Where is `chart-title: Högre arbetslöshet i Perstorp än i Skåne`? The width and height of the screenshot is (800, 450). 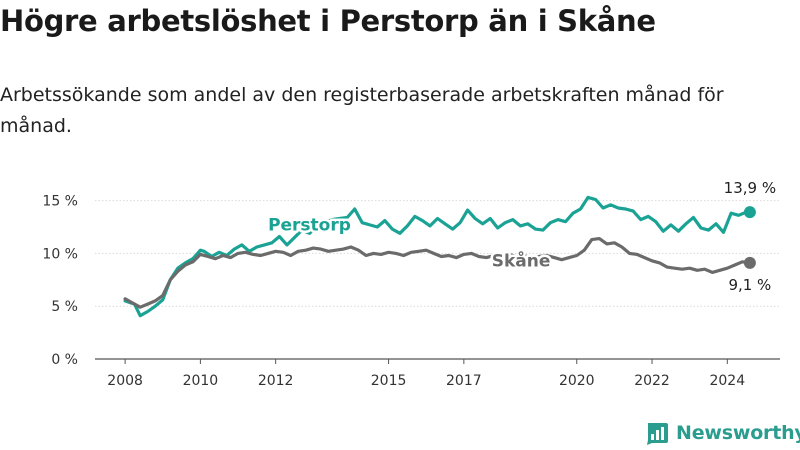 chart-title: Högre arbetslöshet i Perstorp än i Skåne is located at coordinates (328, 21).